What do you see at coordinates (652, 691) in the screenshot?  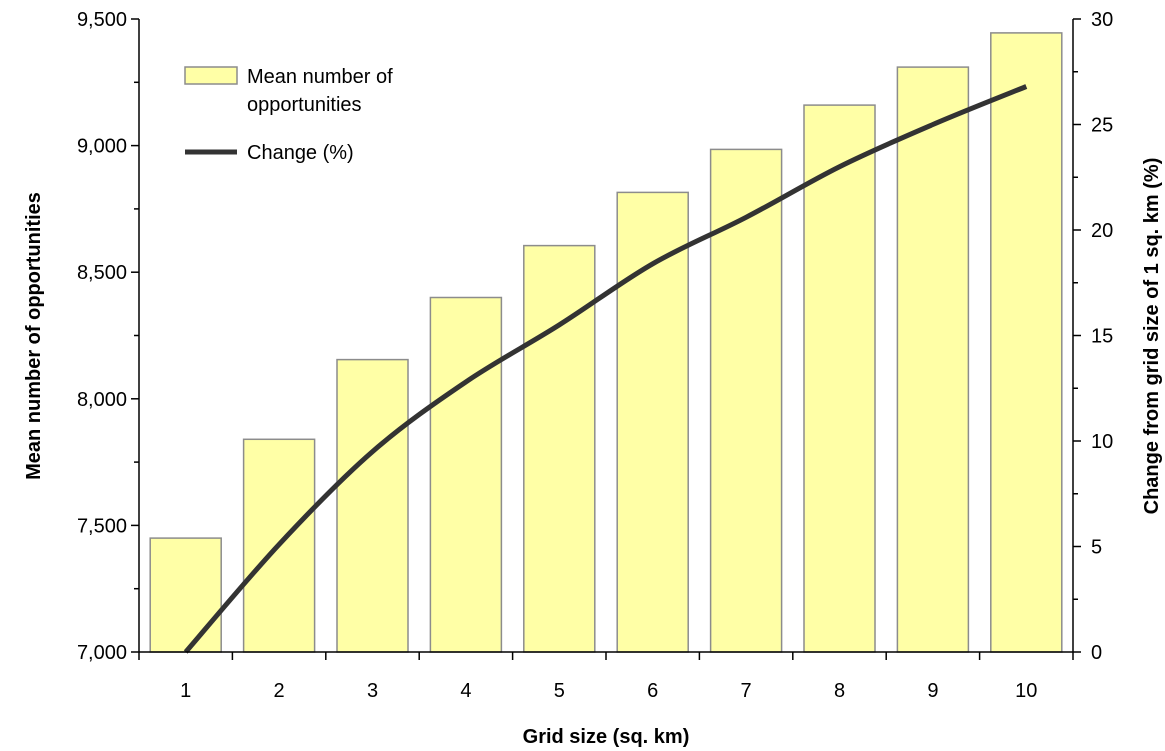 I see `x-tick-label: 6` at bounding box center [652, 691].